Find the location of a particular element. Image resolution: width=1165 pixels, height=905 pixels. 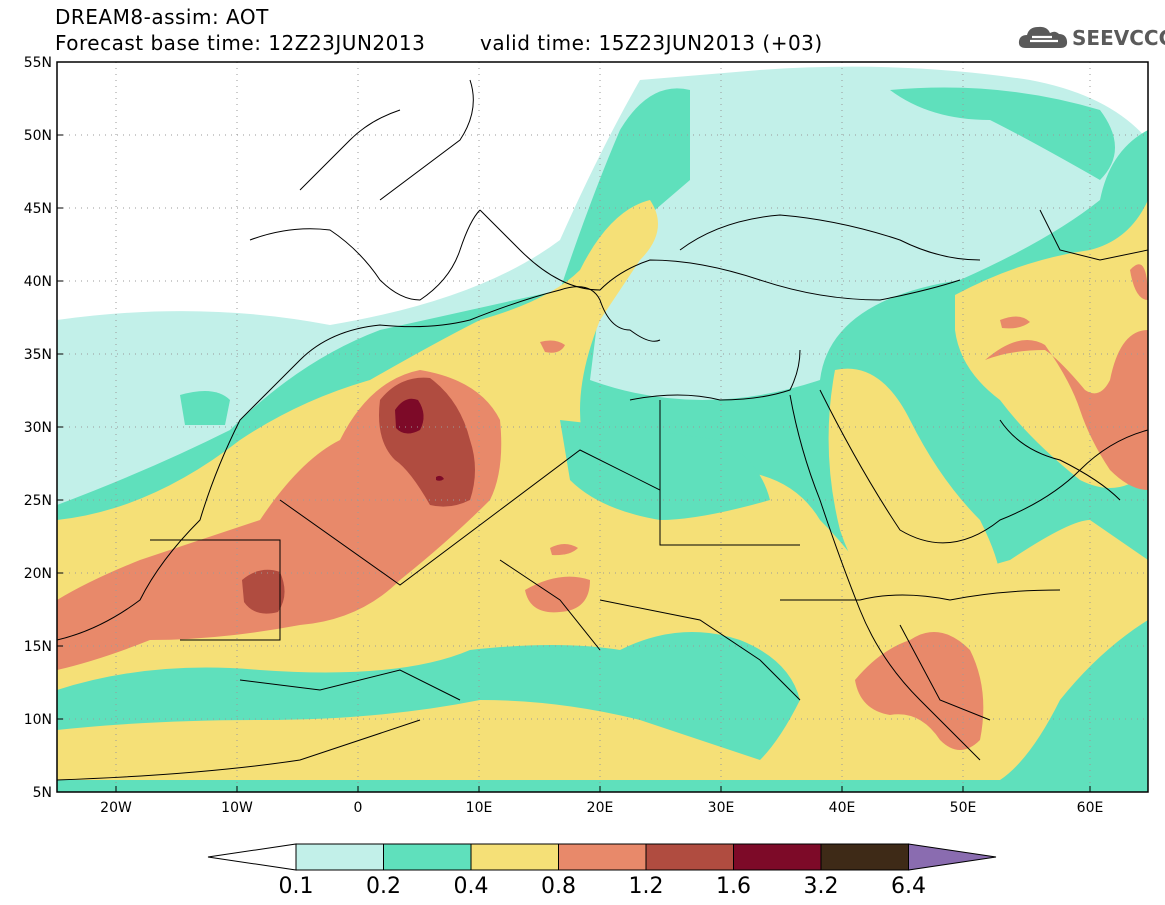

lat-label: 25N is located at coordinates (38, 501).